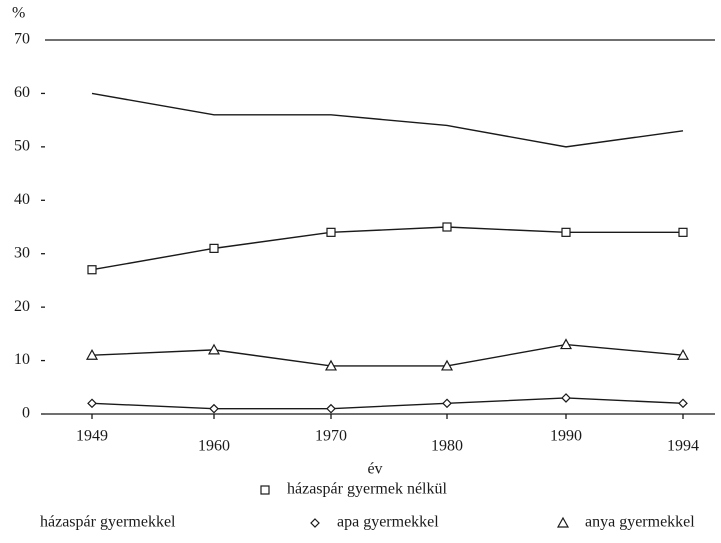 This screenshot has height=543, width=721. Describe the element at coordinates (22, 306) in the screenshot. I see `y-tick-label: 20` at that location.